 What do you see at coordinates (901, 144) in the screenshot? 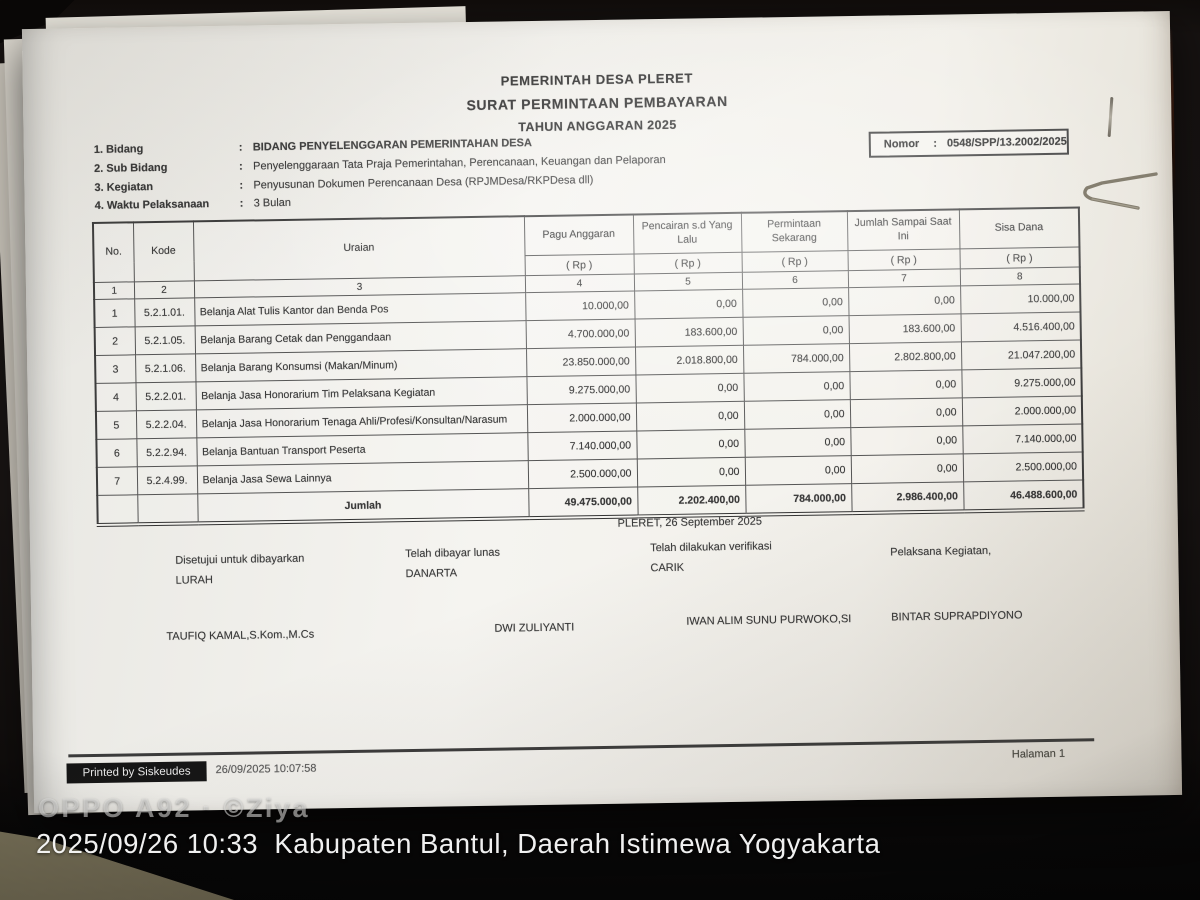
I see `nomor-label: Nomor` at bounding box center [901, 144].